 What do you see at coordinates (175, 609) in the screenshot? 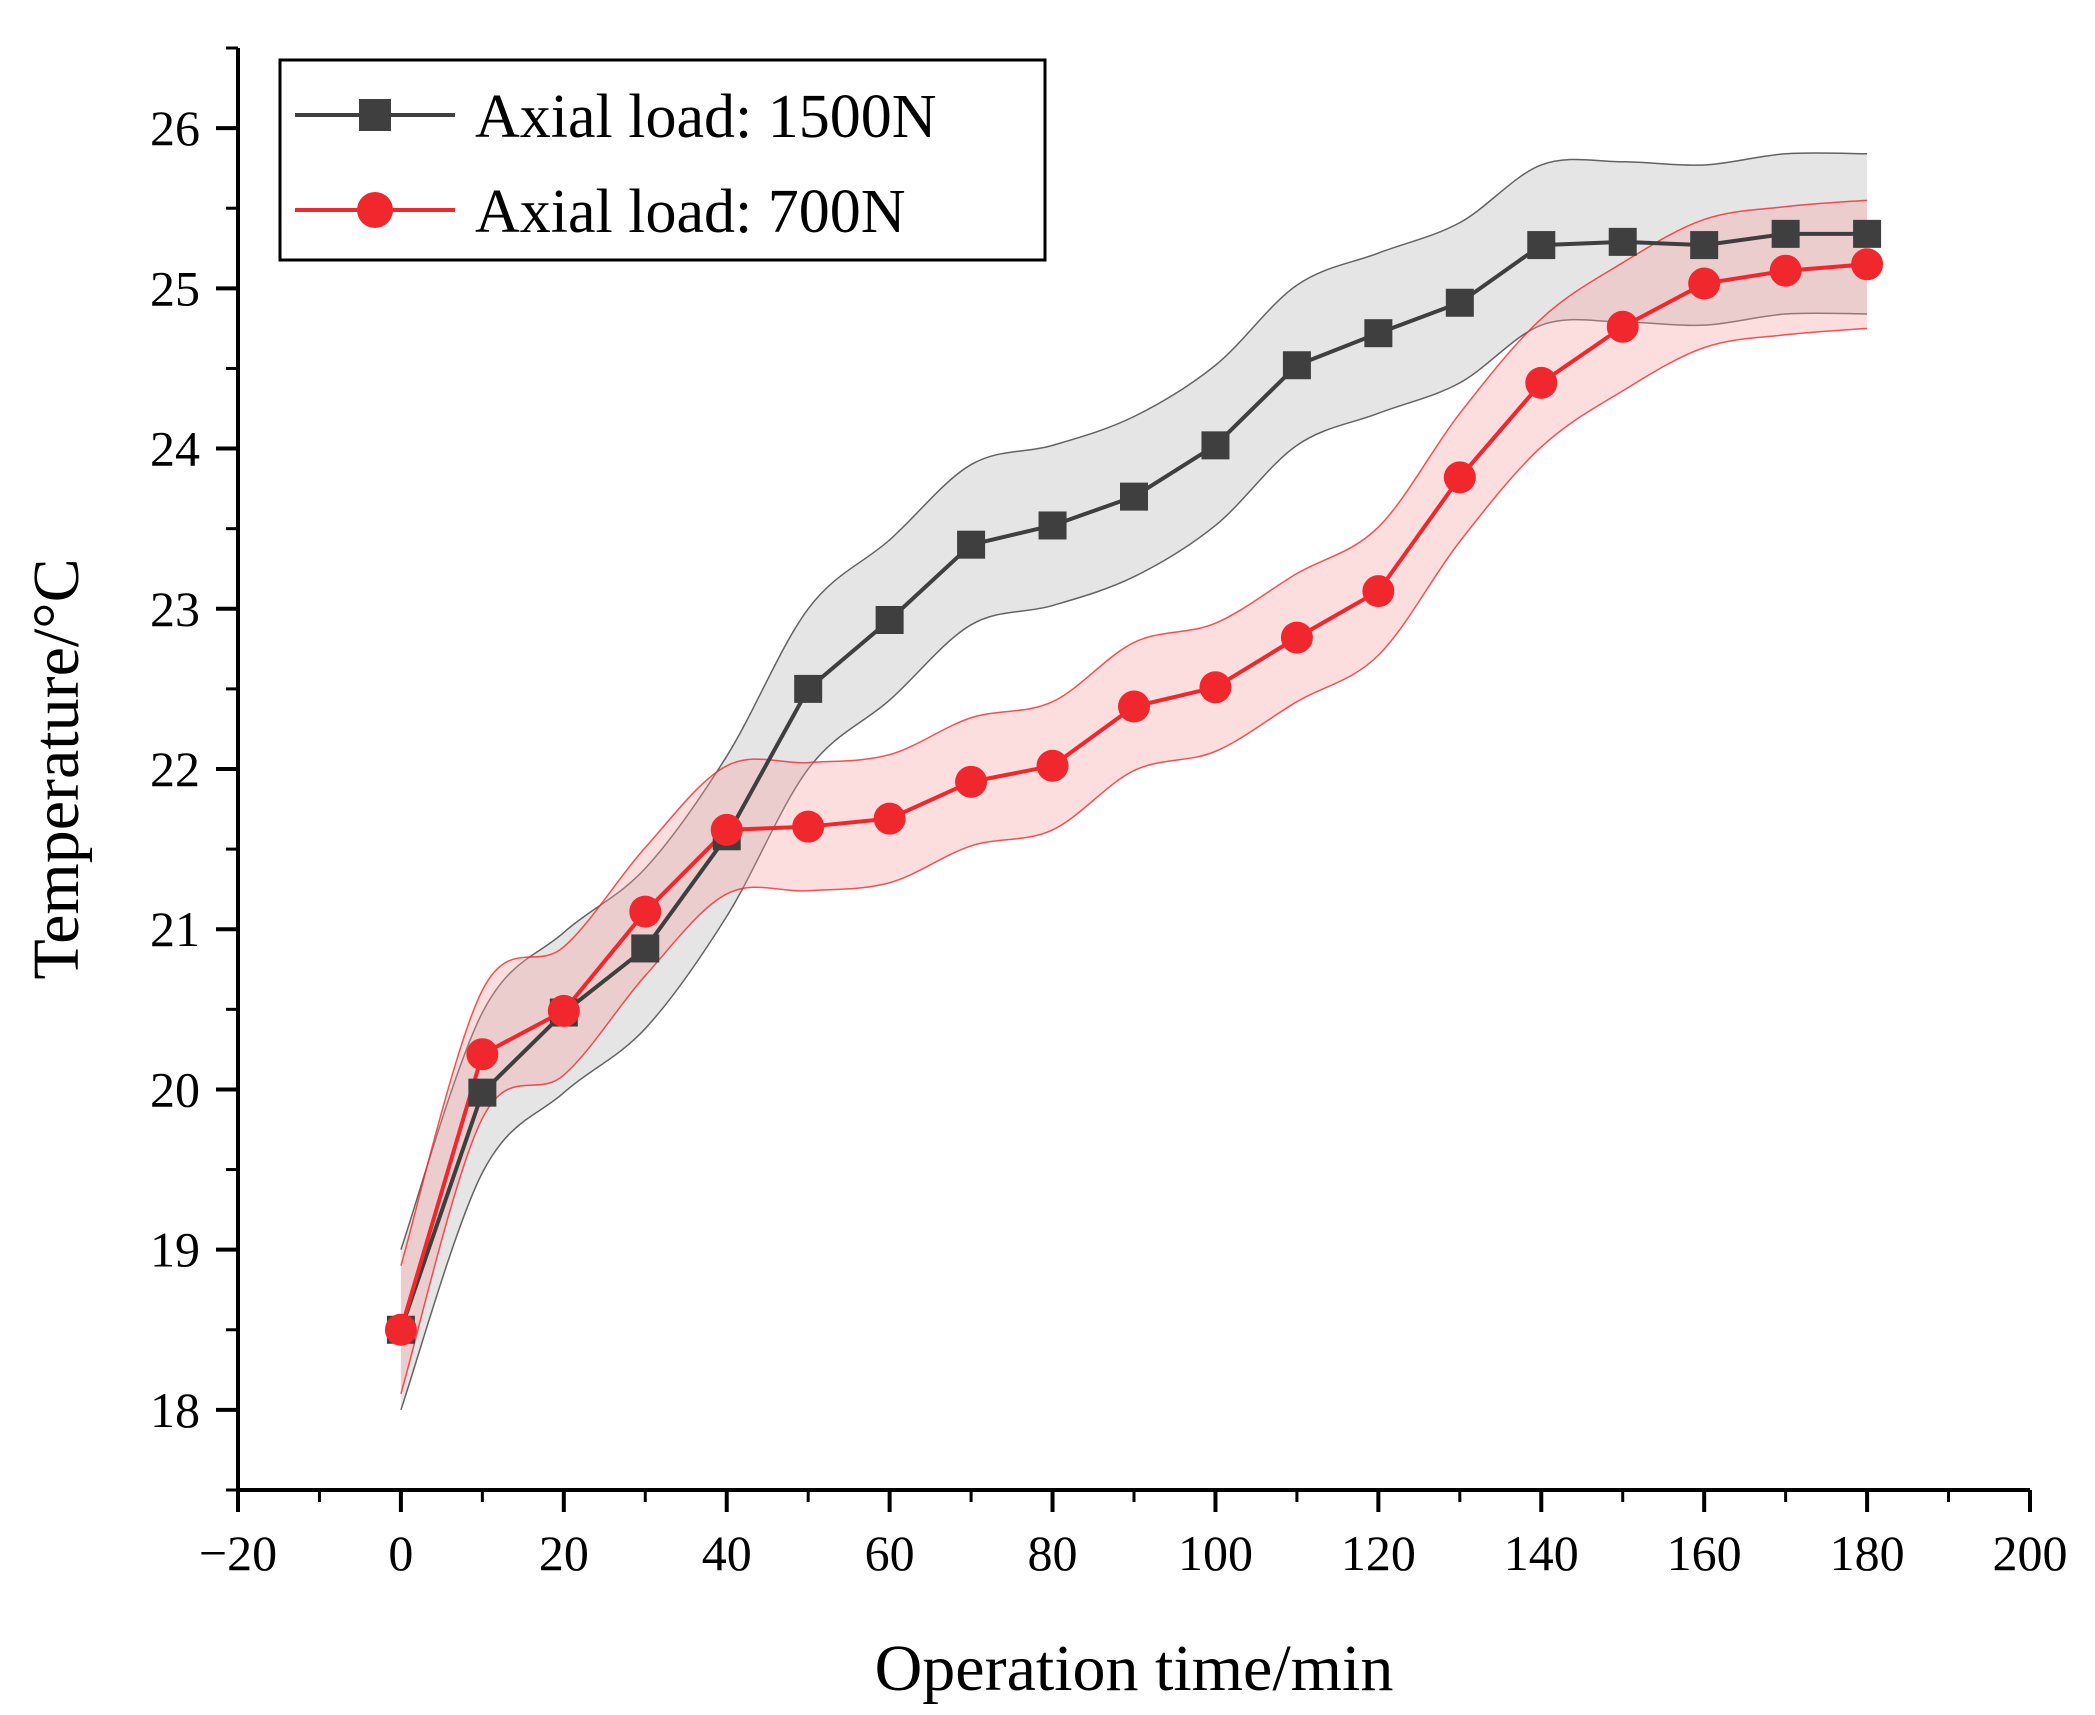
I see `y-tick-label-5: 23` at bounding box center [175, 609].